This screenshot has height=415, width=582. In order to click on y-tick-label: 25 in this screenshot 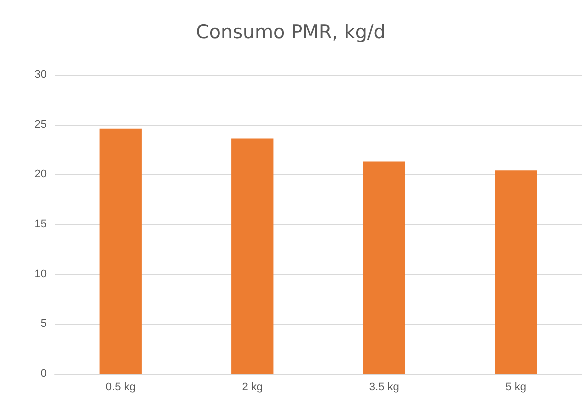, I will do `click(40, 124)`.